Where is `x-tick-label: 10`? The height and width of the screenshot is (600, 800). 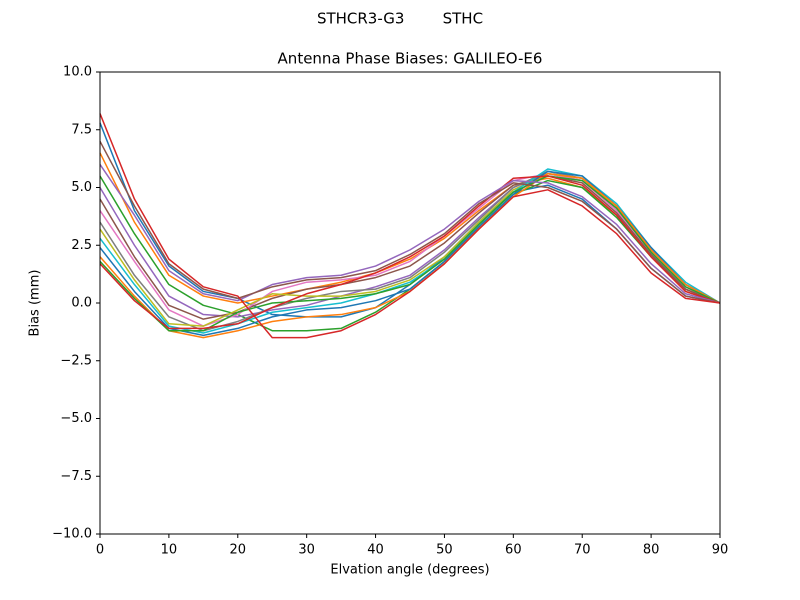 x-tick-label: 10 is located at coordinates (169, 550).